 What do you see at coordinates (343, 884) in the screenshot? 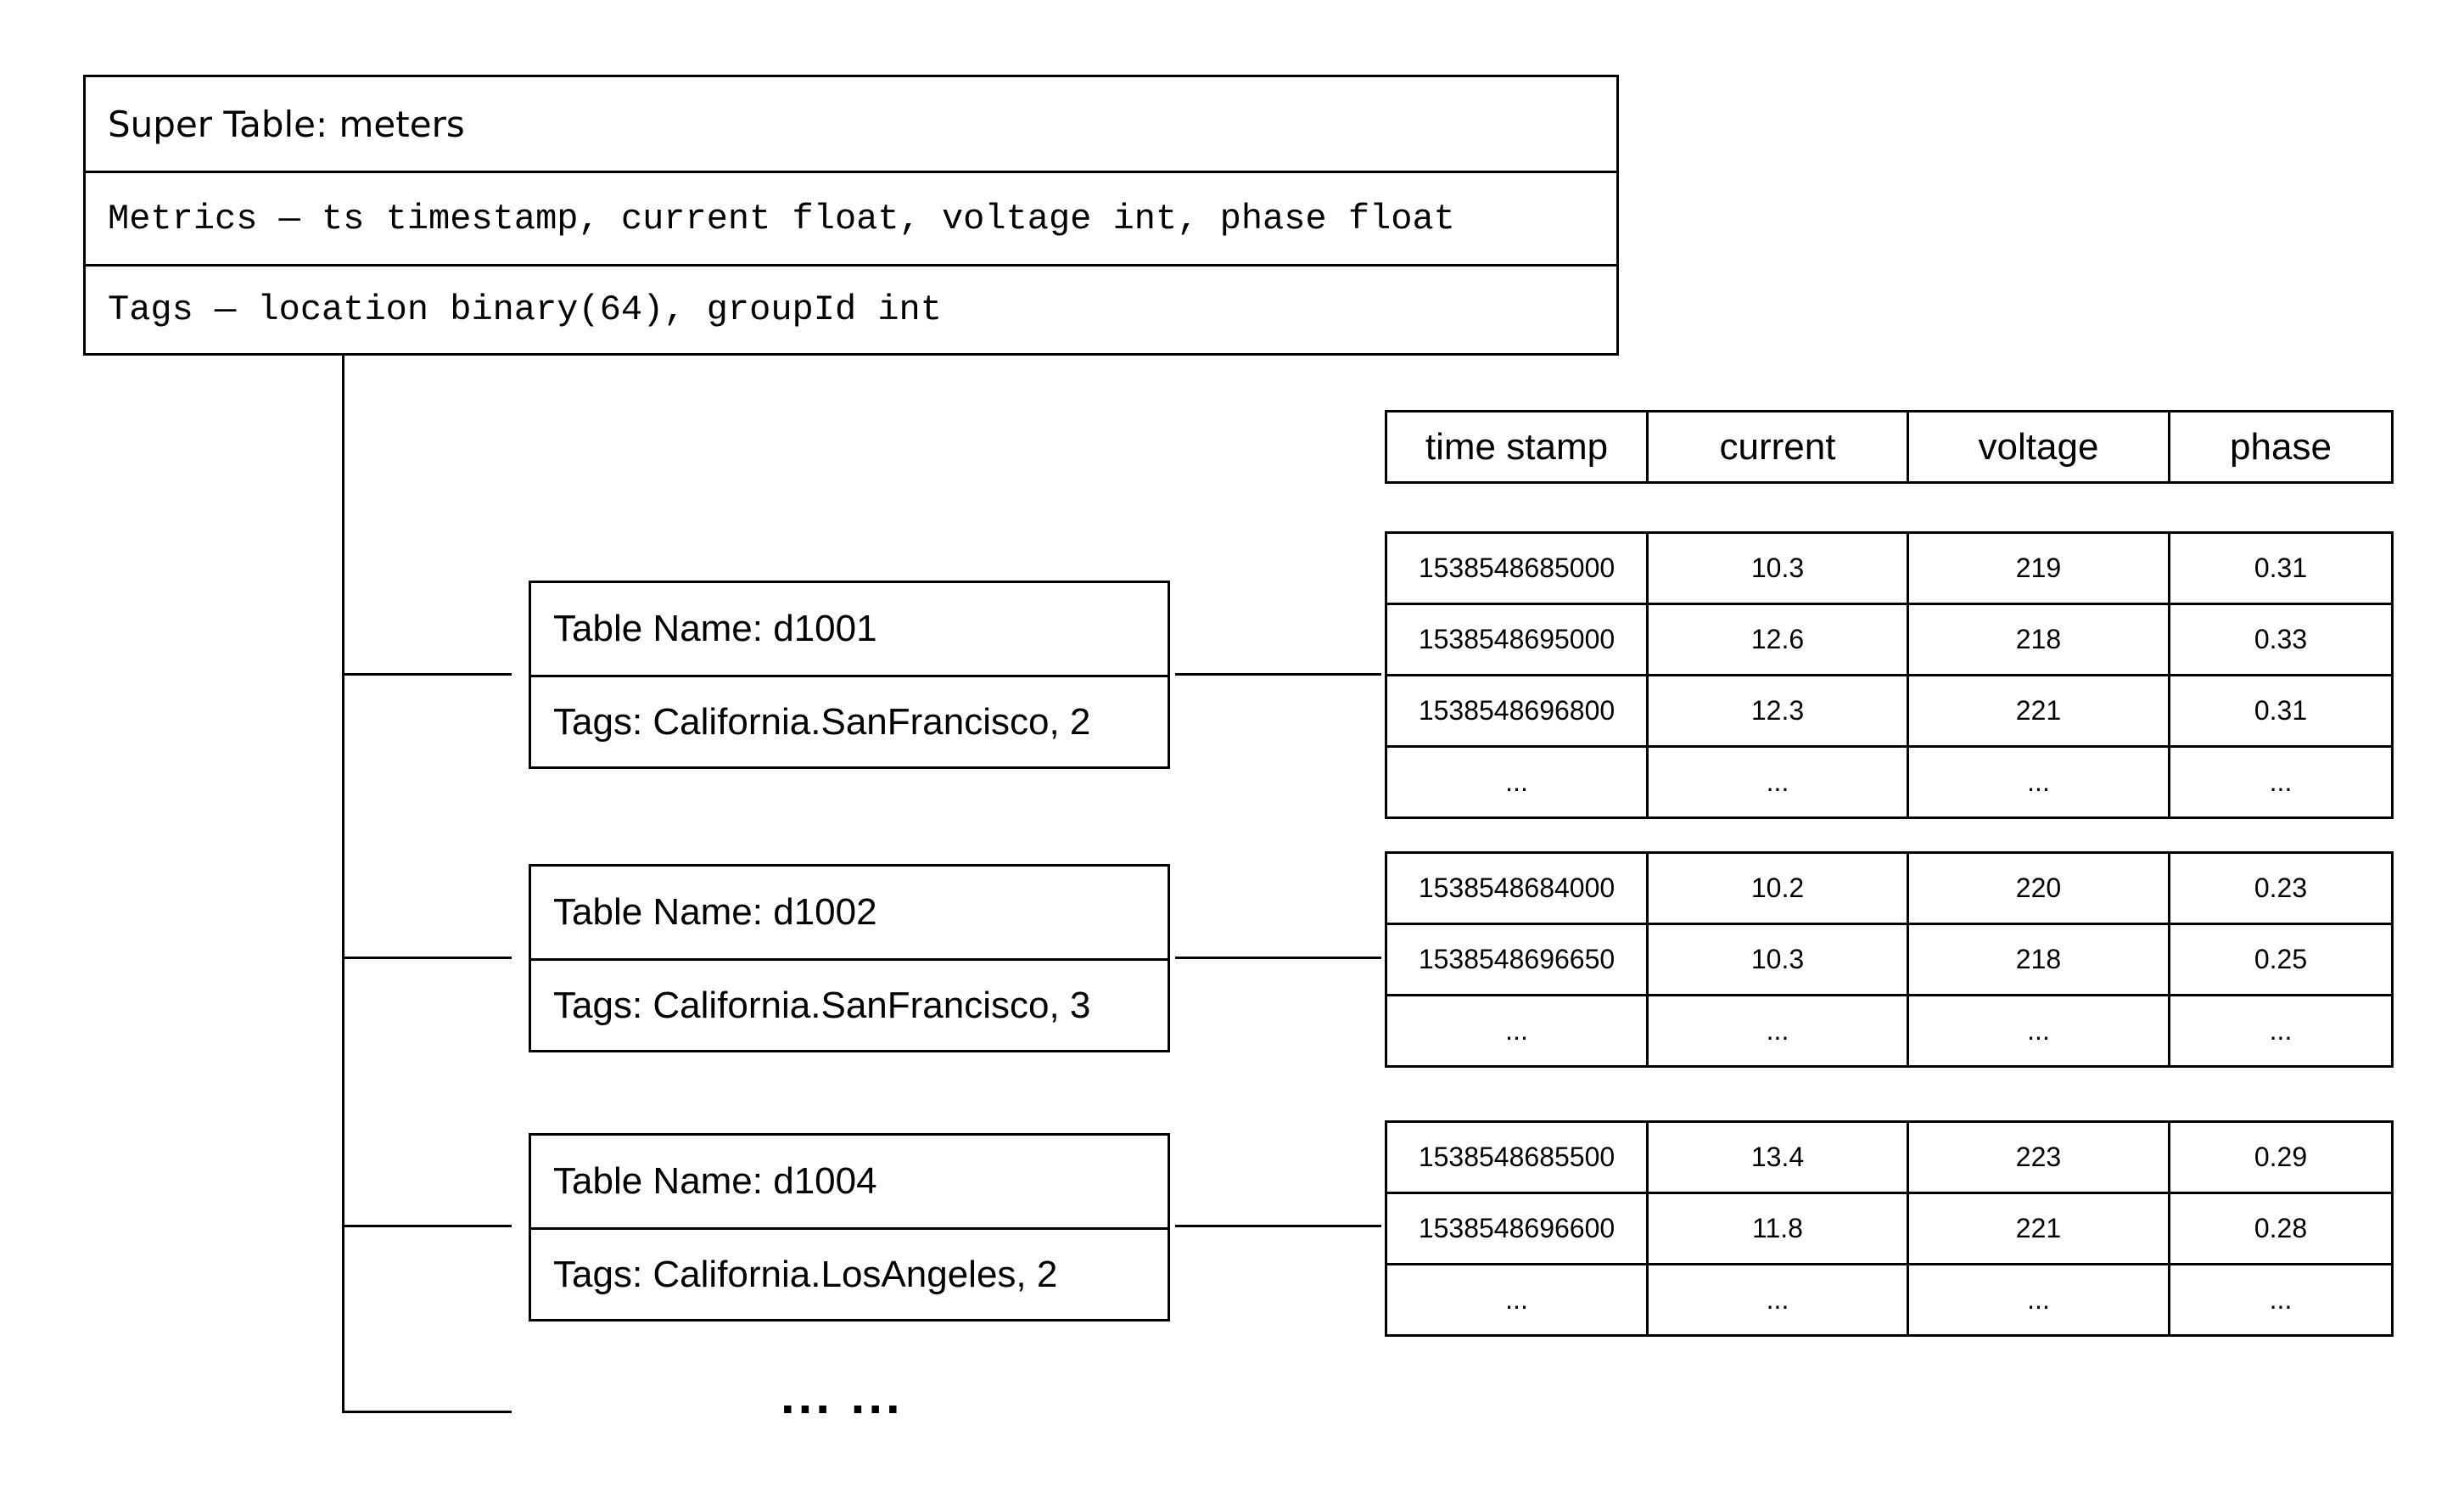
I see `tree-trunk-line` at bounding box center [343, 884].